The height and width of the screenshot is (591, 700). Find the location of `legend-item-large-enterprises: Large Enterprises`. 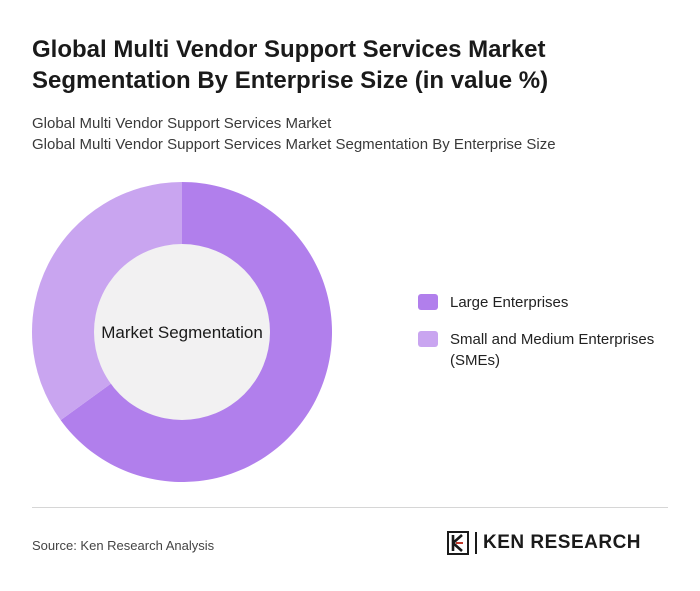

legend-item-large-enterprises: Large Enterprises is located at coordinates (548, 302).